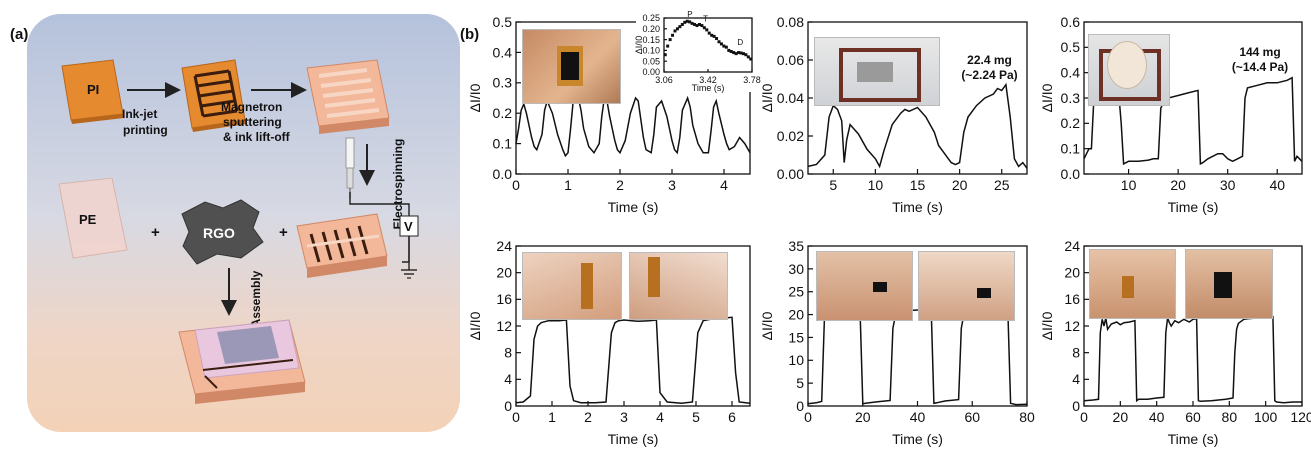  Describe the element at coordinates (651, 29) in the screenshot. I see `y-tick-label: 0.20` at that location.